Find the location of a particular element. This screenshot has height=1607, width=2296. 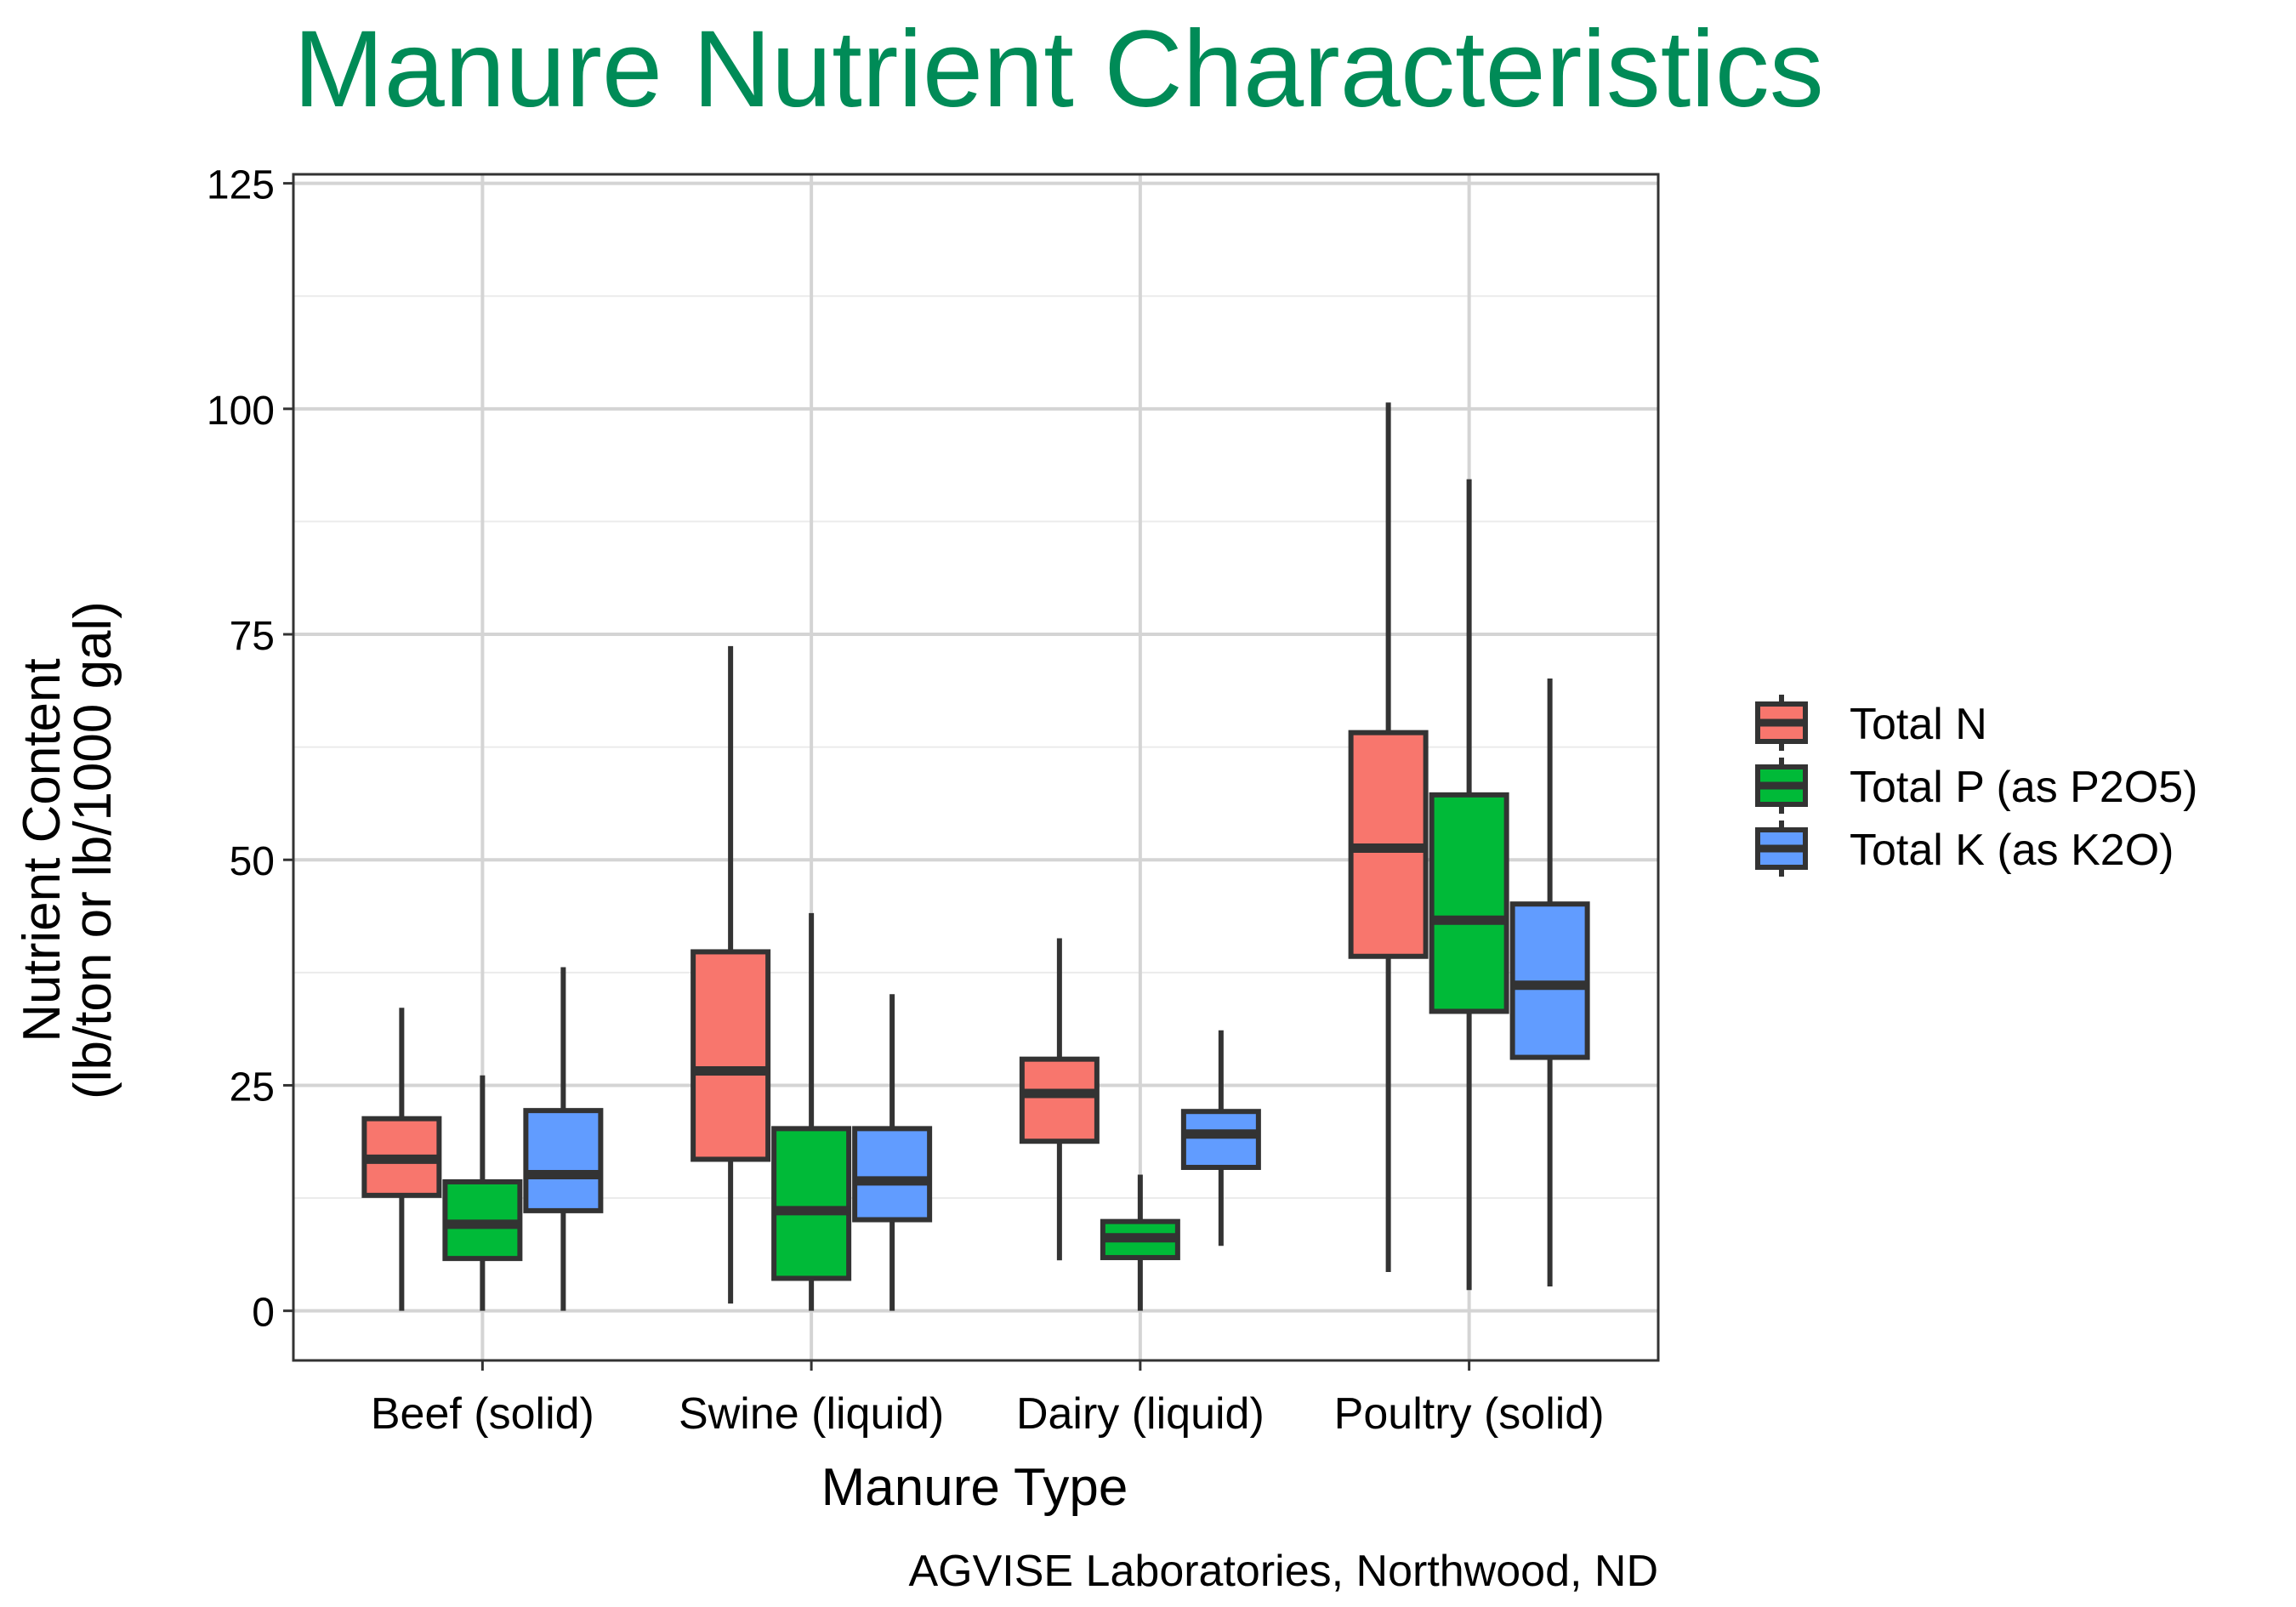

legend-item: Total P (as P2O5) is located at coordinates (1976, 786).